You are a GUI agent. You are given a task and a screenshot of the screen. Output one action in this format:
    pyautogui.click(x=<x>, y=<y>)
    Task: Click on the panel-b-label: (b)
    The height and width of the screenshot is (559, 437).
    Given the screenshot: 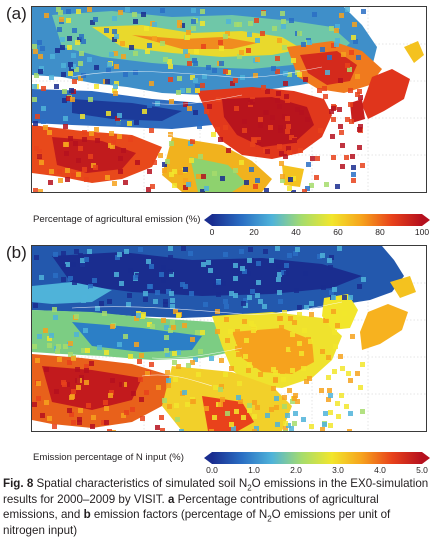 What is the action you would take?
    pyautogui.click(x=16, y=252)
    